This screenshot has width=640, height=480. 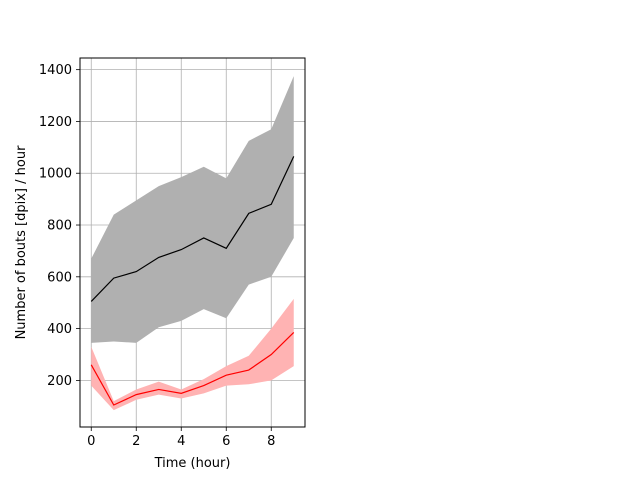 What do you see at coordinates (136, 441) in the screenshot?
I see `x-tick-label: 2` at bounding box center [136, 441].